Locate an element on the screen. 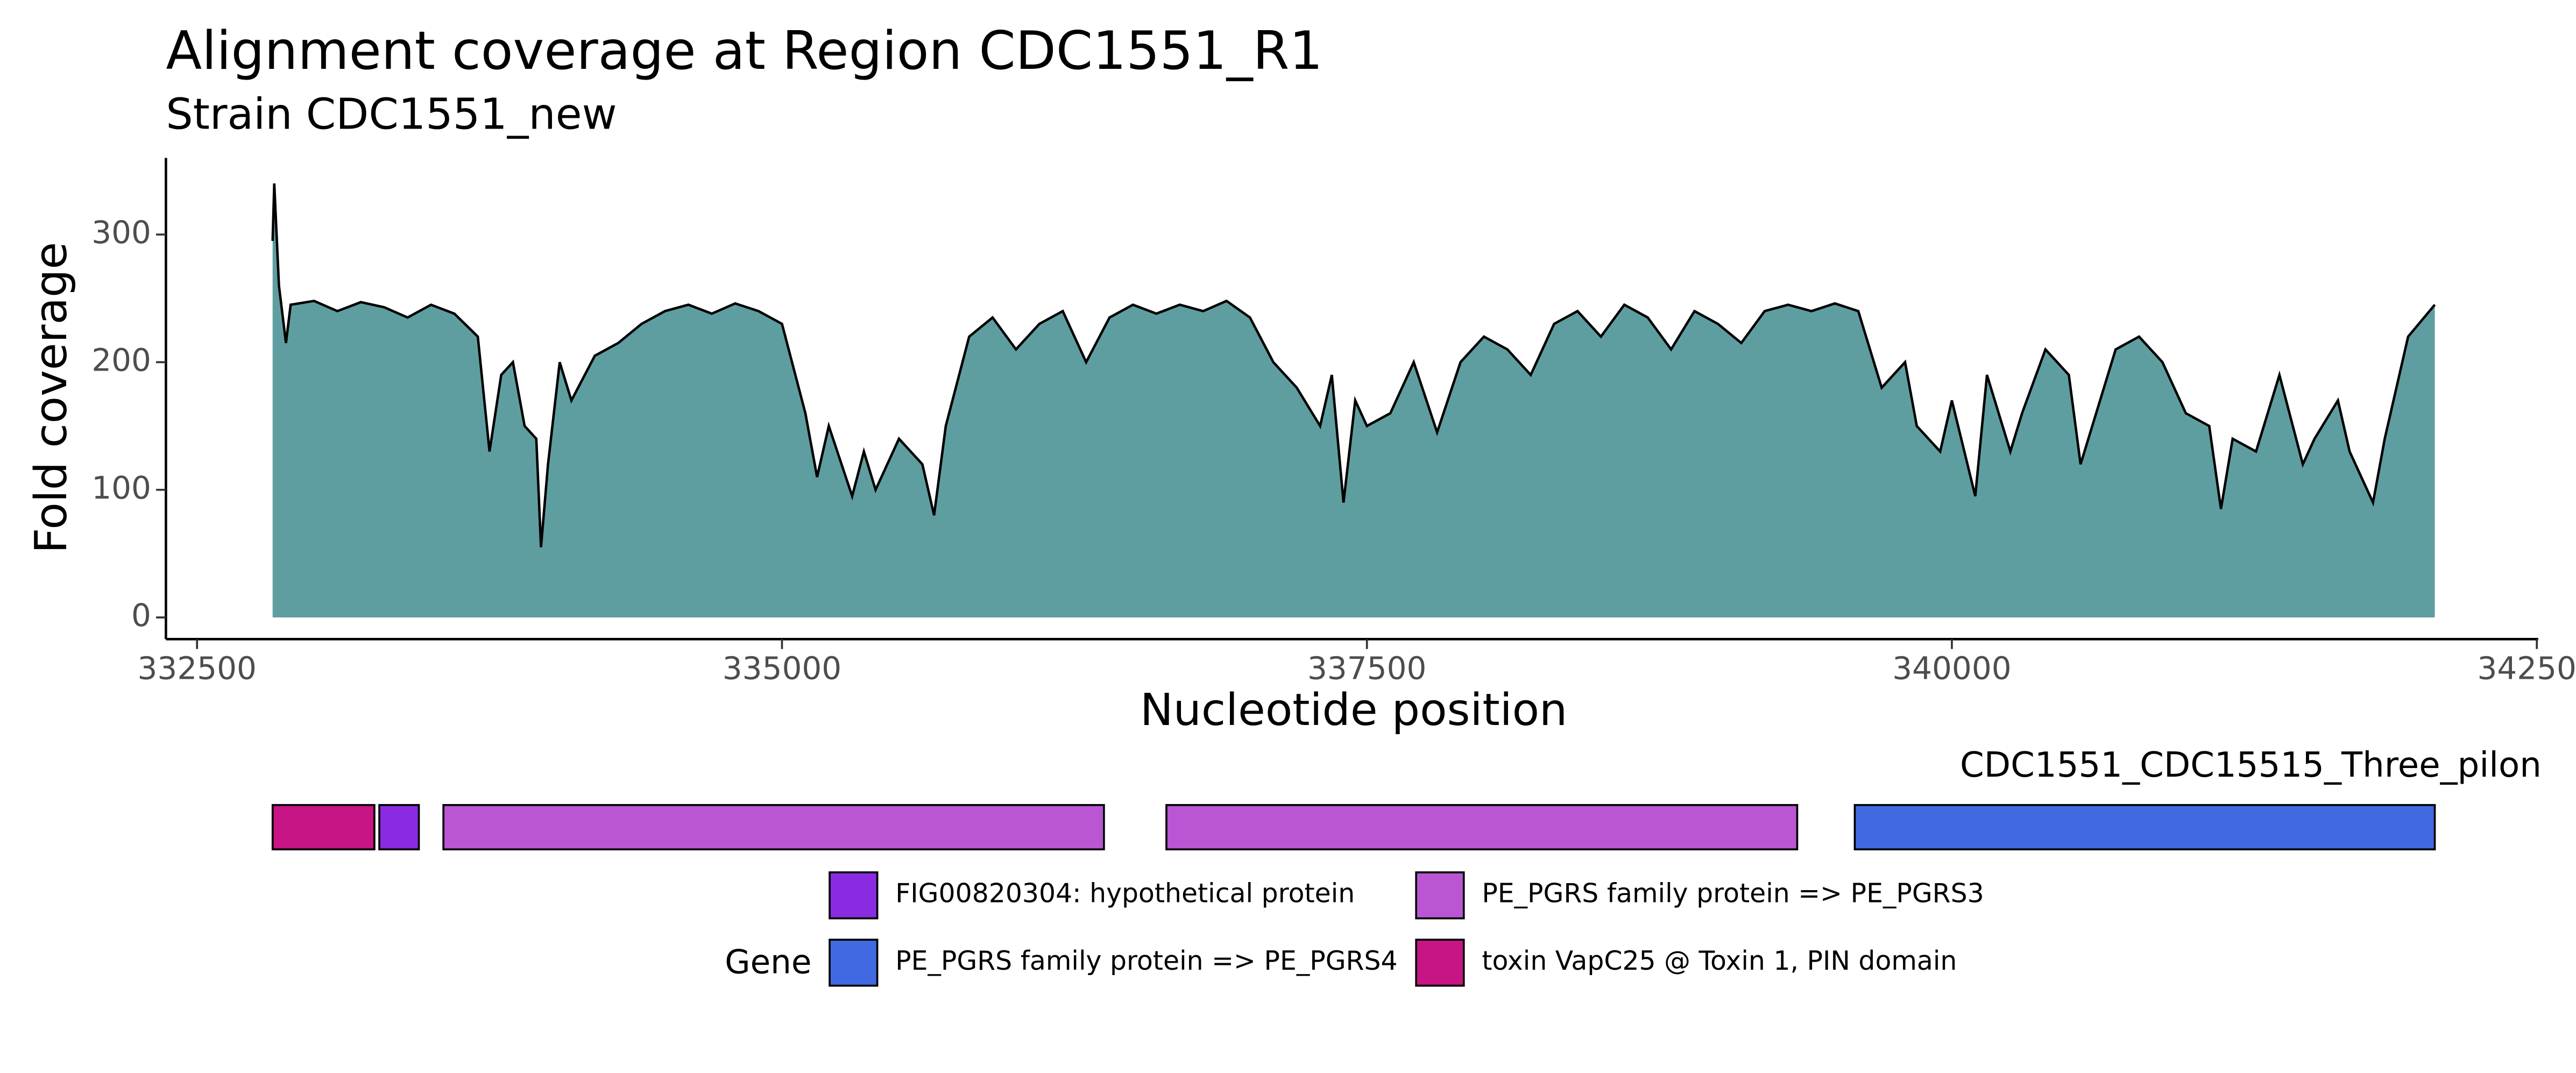 The height and width of the screenshot is (1073, 2576). chart-subtitle: Strain CDC1551_new is located at coordinates (391, 114).